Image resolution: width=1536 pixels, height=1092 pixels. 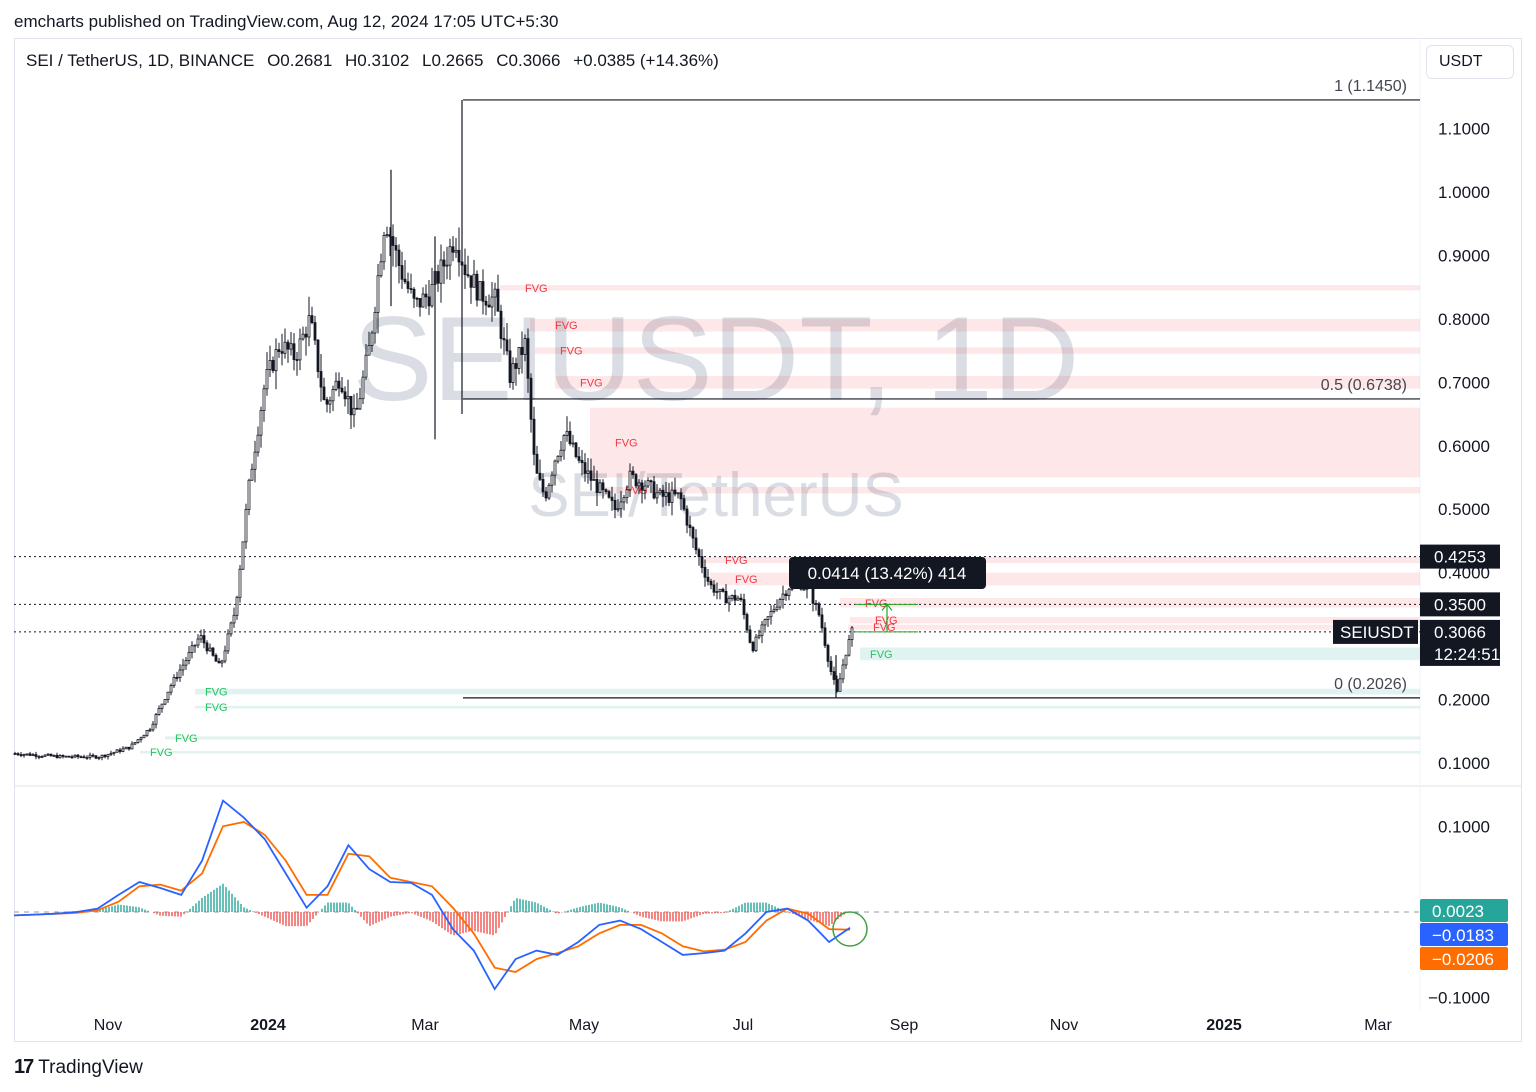 What do you see at coordinates (1464, 763) in the screenshot?
I see `price-axis-tick: 0.1000` at bounding box center [1464, 763].